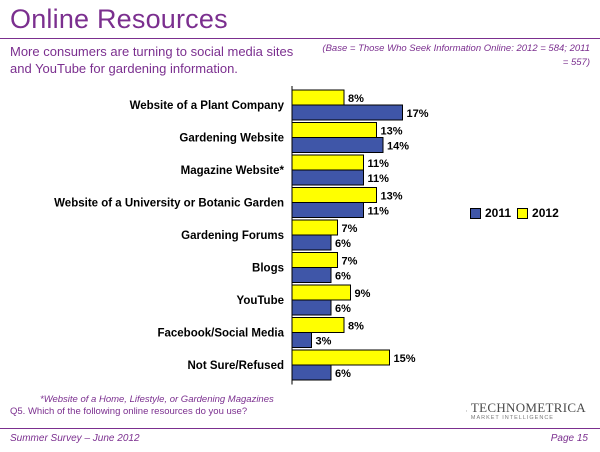 This screenshot has width=600, height=452. What do you see at coordinates (398, 147) in the screenshot?
I see `value-label-2011-gardening-website: 14%` at bounding box center [398, 147].